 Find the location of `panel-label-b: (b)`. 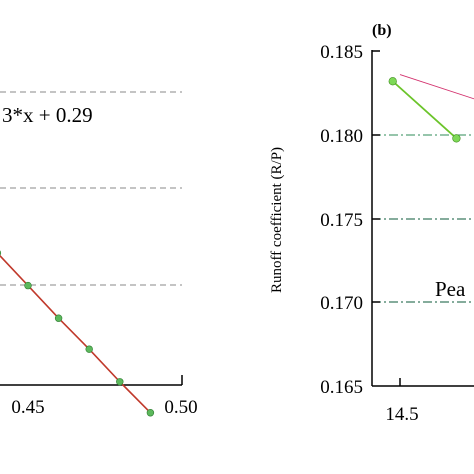

panel-label-b: (b) is located at coordinates (382, 30).